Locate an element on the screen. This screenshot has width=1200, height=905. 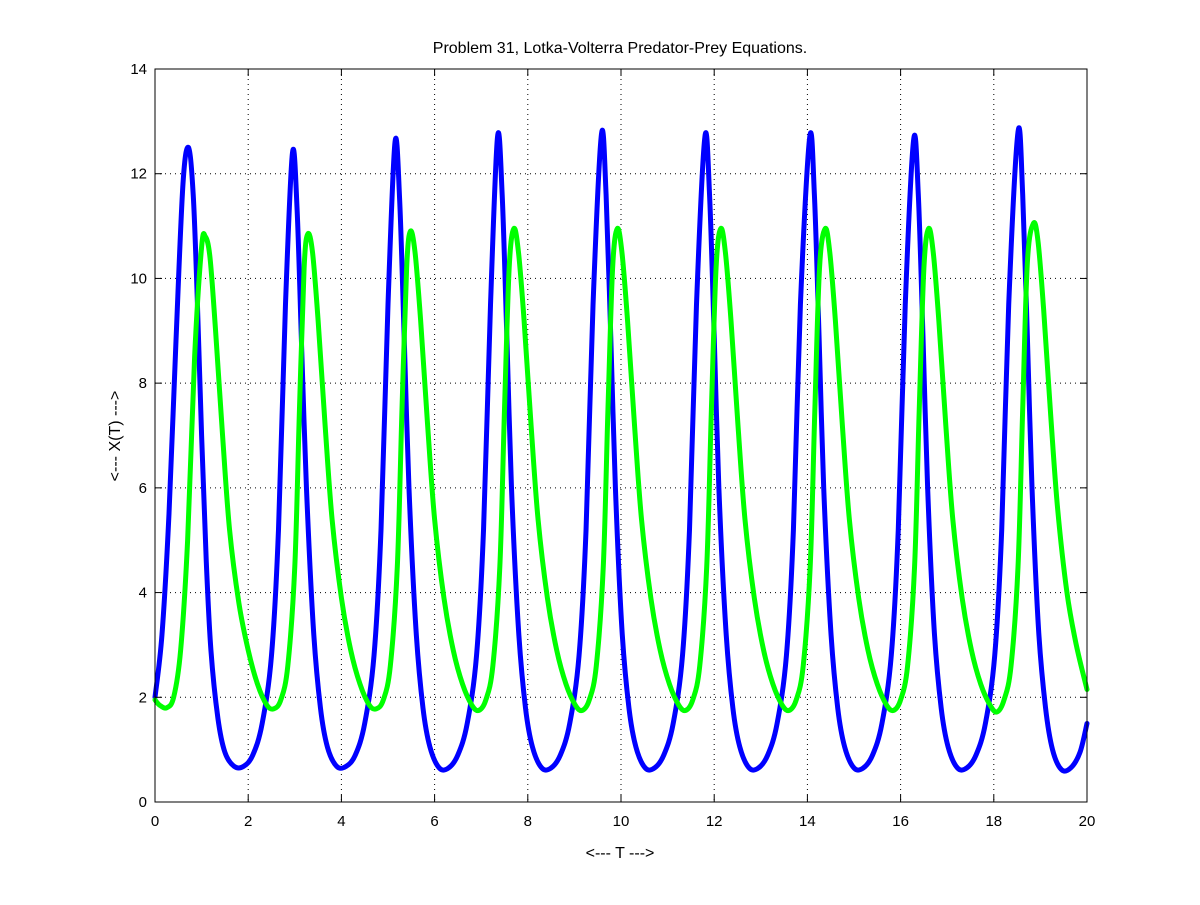
x-tick-label: 6 is located at coordinates (434, 821).